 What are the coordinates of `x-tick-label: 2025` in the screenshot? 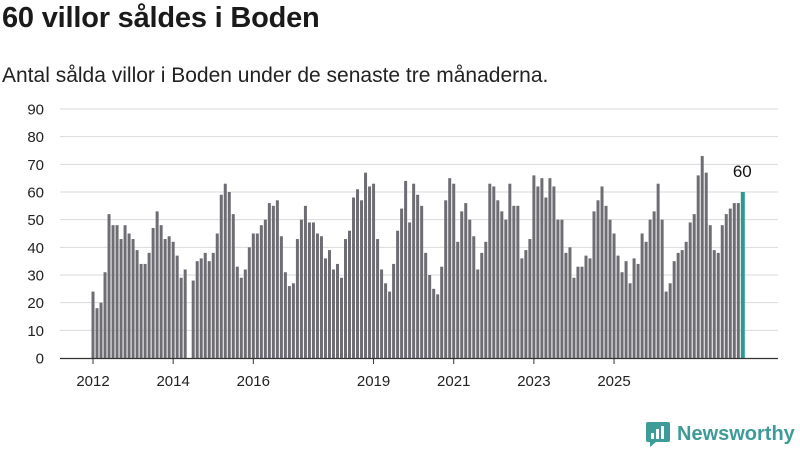 It's located at (613, 381).